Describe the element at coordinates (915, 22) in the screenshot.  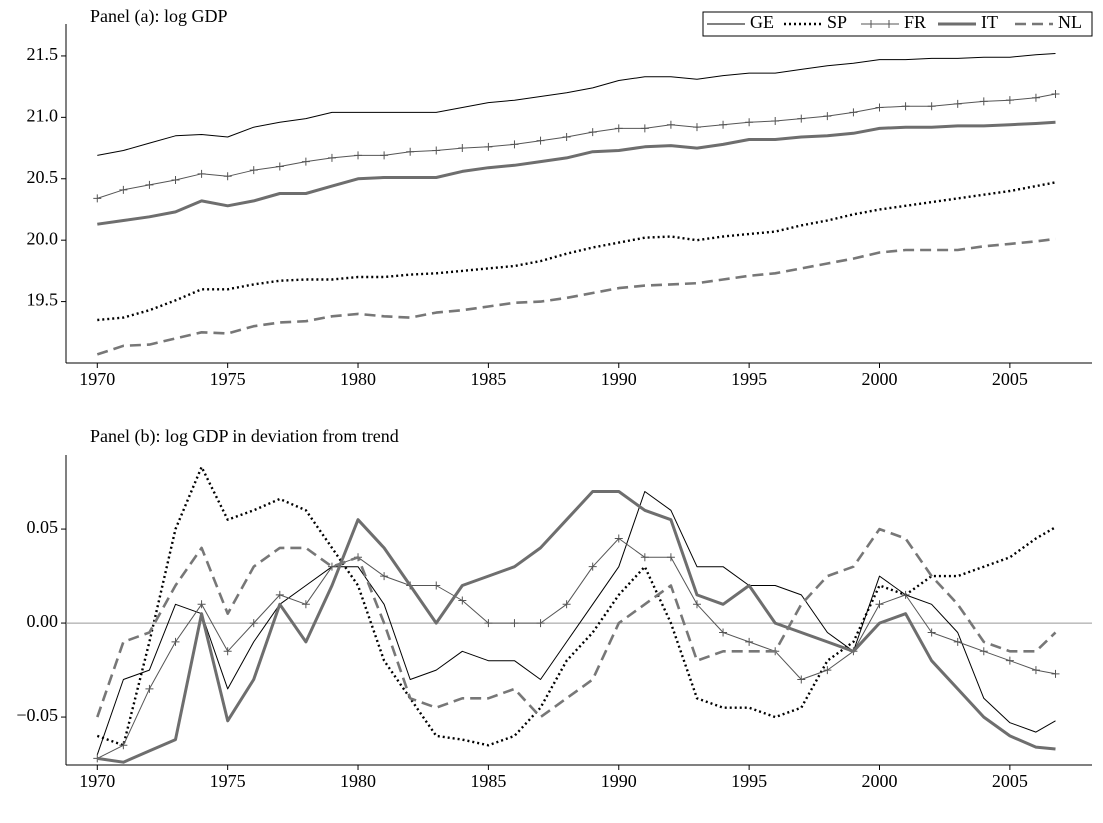
I see `legend-label: FR` at that location.